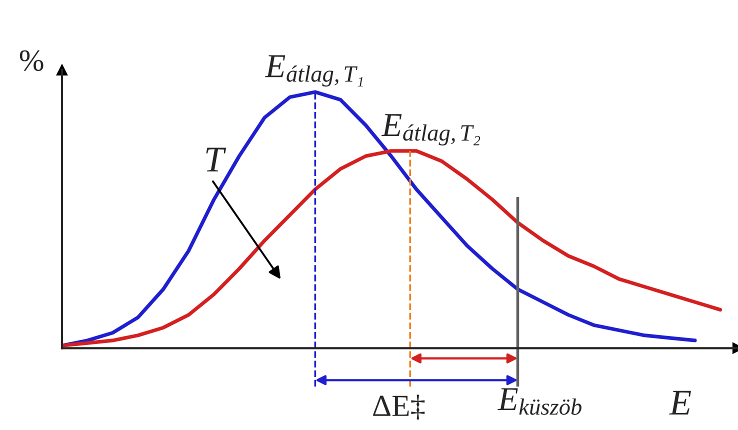 The width and height of the screenshot is (738, 430). What do you see at coordinates (430, 130) in the screenshot?
I see `annotation: E$_{átlag,T₂}$` at bounding box center [430, 130].